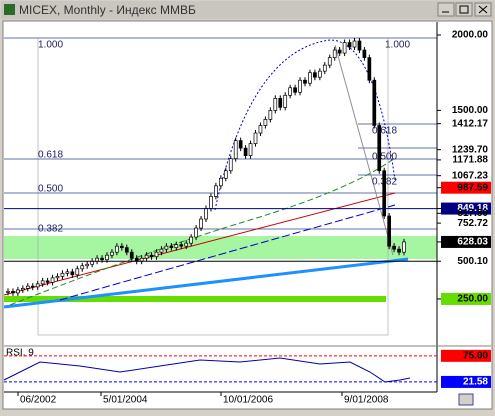  What do you see at coordinates (472, 261) in the screenshot?
I see `price-label: 500.10` at bounding box center [472, 261].